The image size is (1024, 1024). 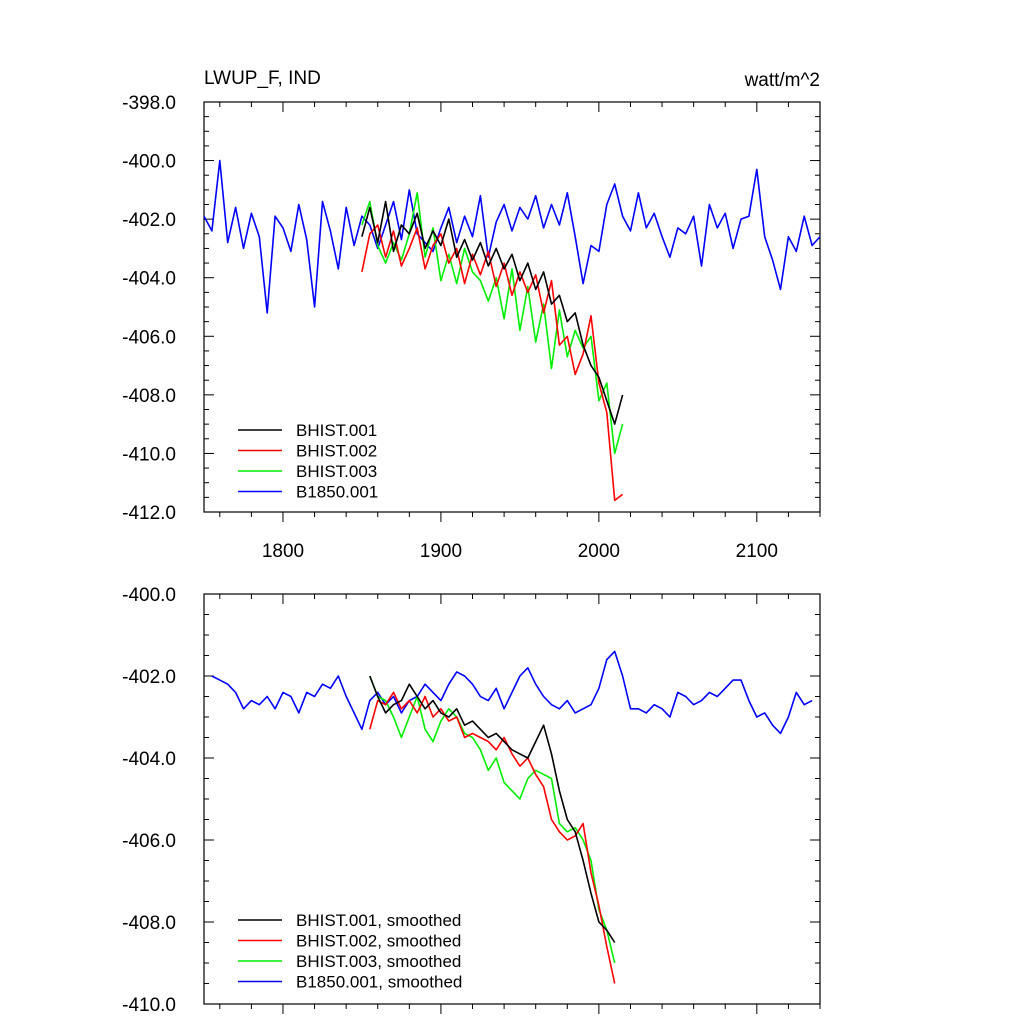 I want to click on p1-y-tick-label: -408.0, so click(x=149, y=923).